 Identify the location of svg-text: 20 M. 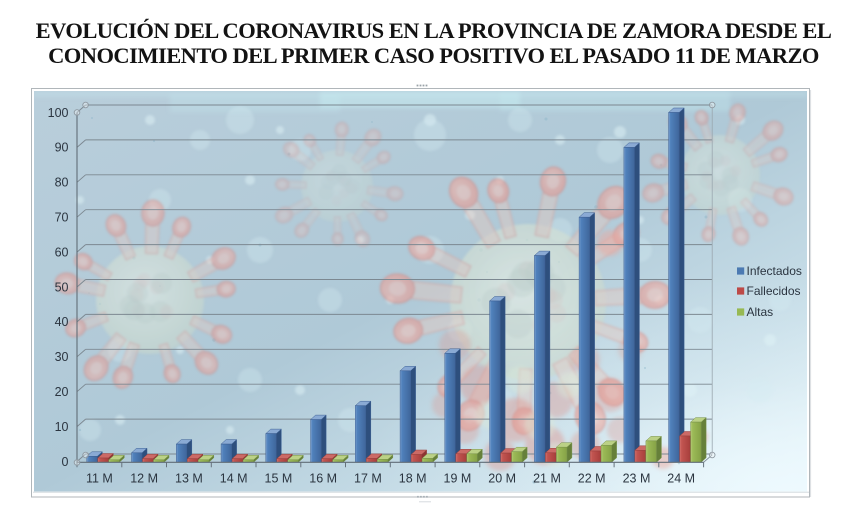
(502, 479).